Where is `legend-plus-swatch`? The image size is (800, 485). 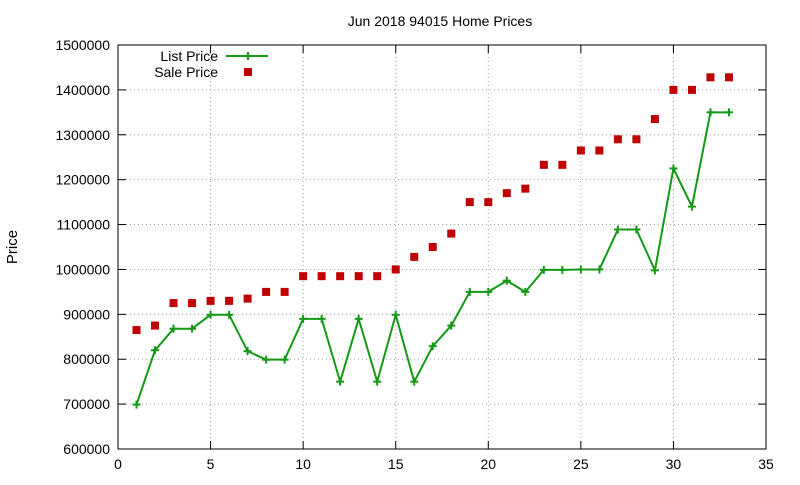
legend-plus-swatch is located at coordinates (248, 56).